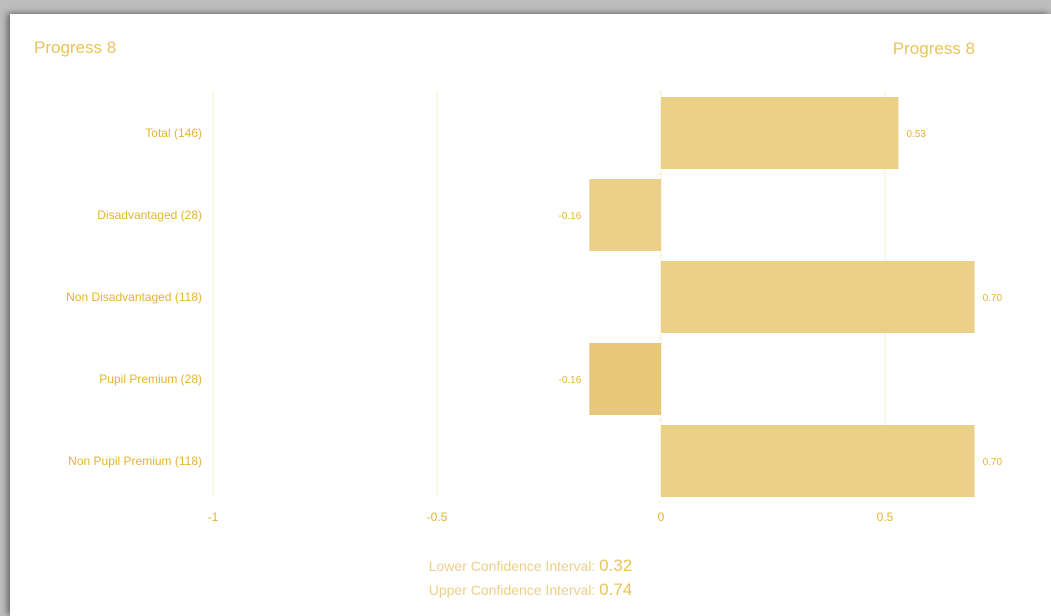 This screenshot has height=616, width=1051. What do you see at coordinates (616, 589) in the screenshot?
I see `upper-ci-value: 0.74` at bounding box center [616, 589].